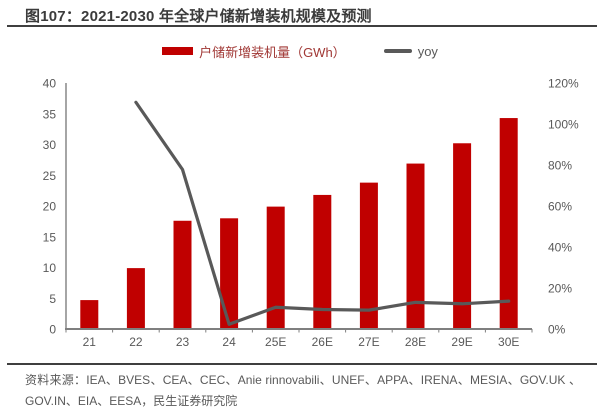  What do you see at coordinates (275, 342) in the screenshot?
I see `x-axis-tick-label: 25E` at bounding box center [275, 342].